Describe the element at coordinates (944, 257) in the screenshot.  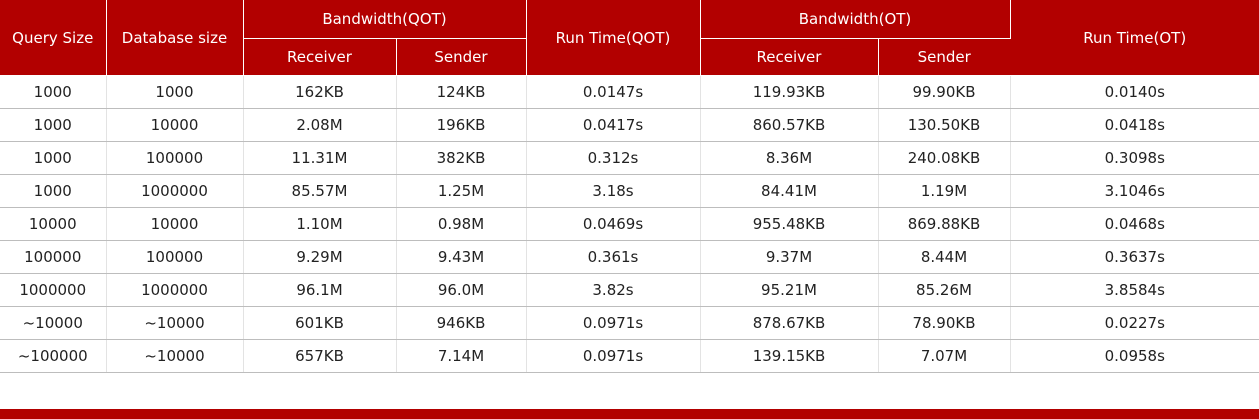
I see `table-cell: 8.44M` at that location.